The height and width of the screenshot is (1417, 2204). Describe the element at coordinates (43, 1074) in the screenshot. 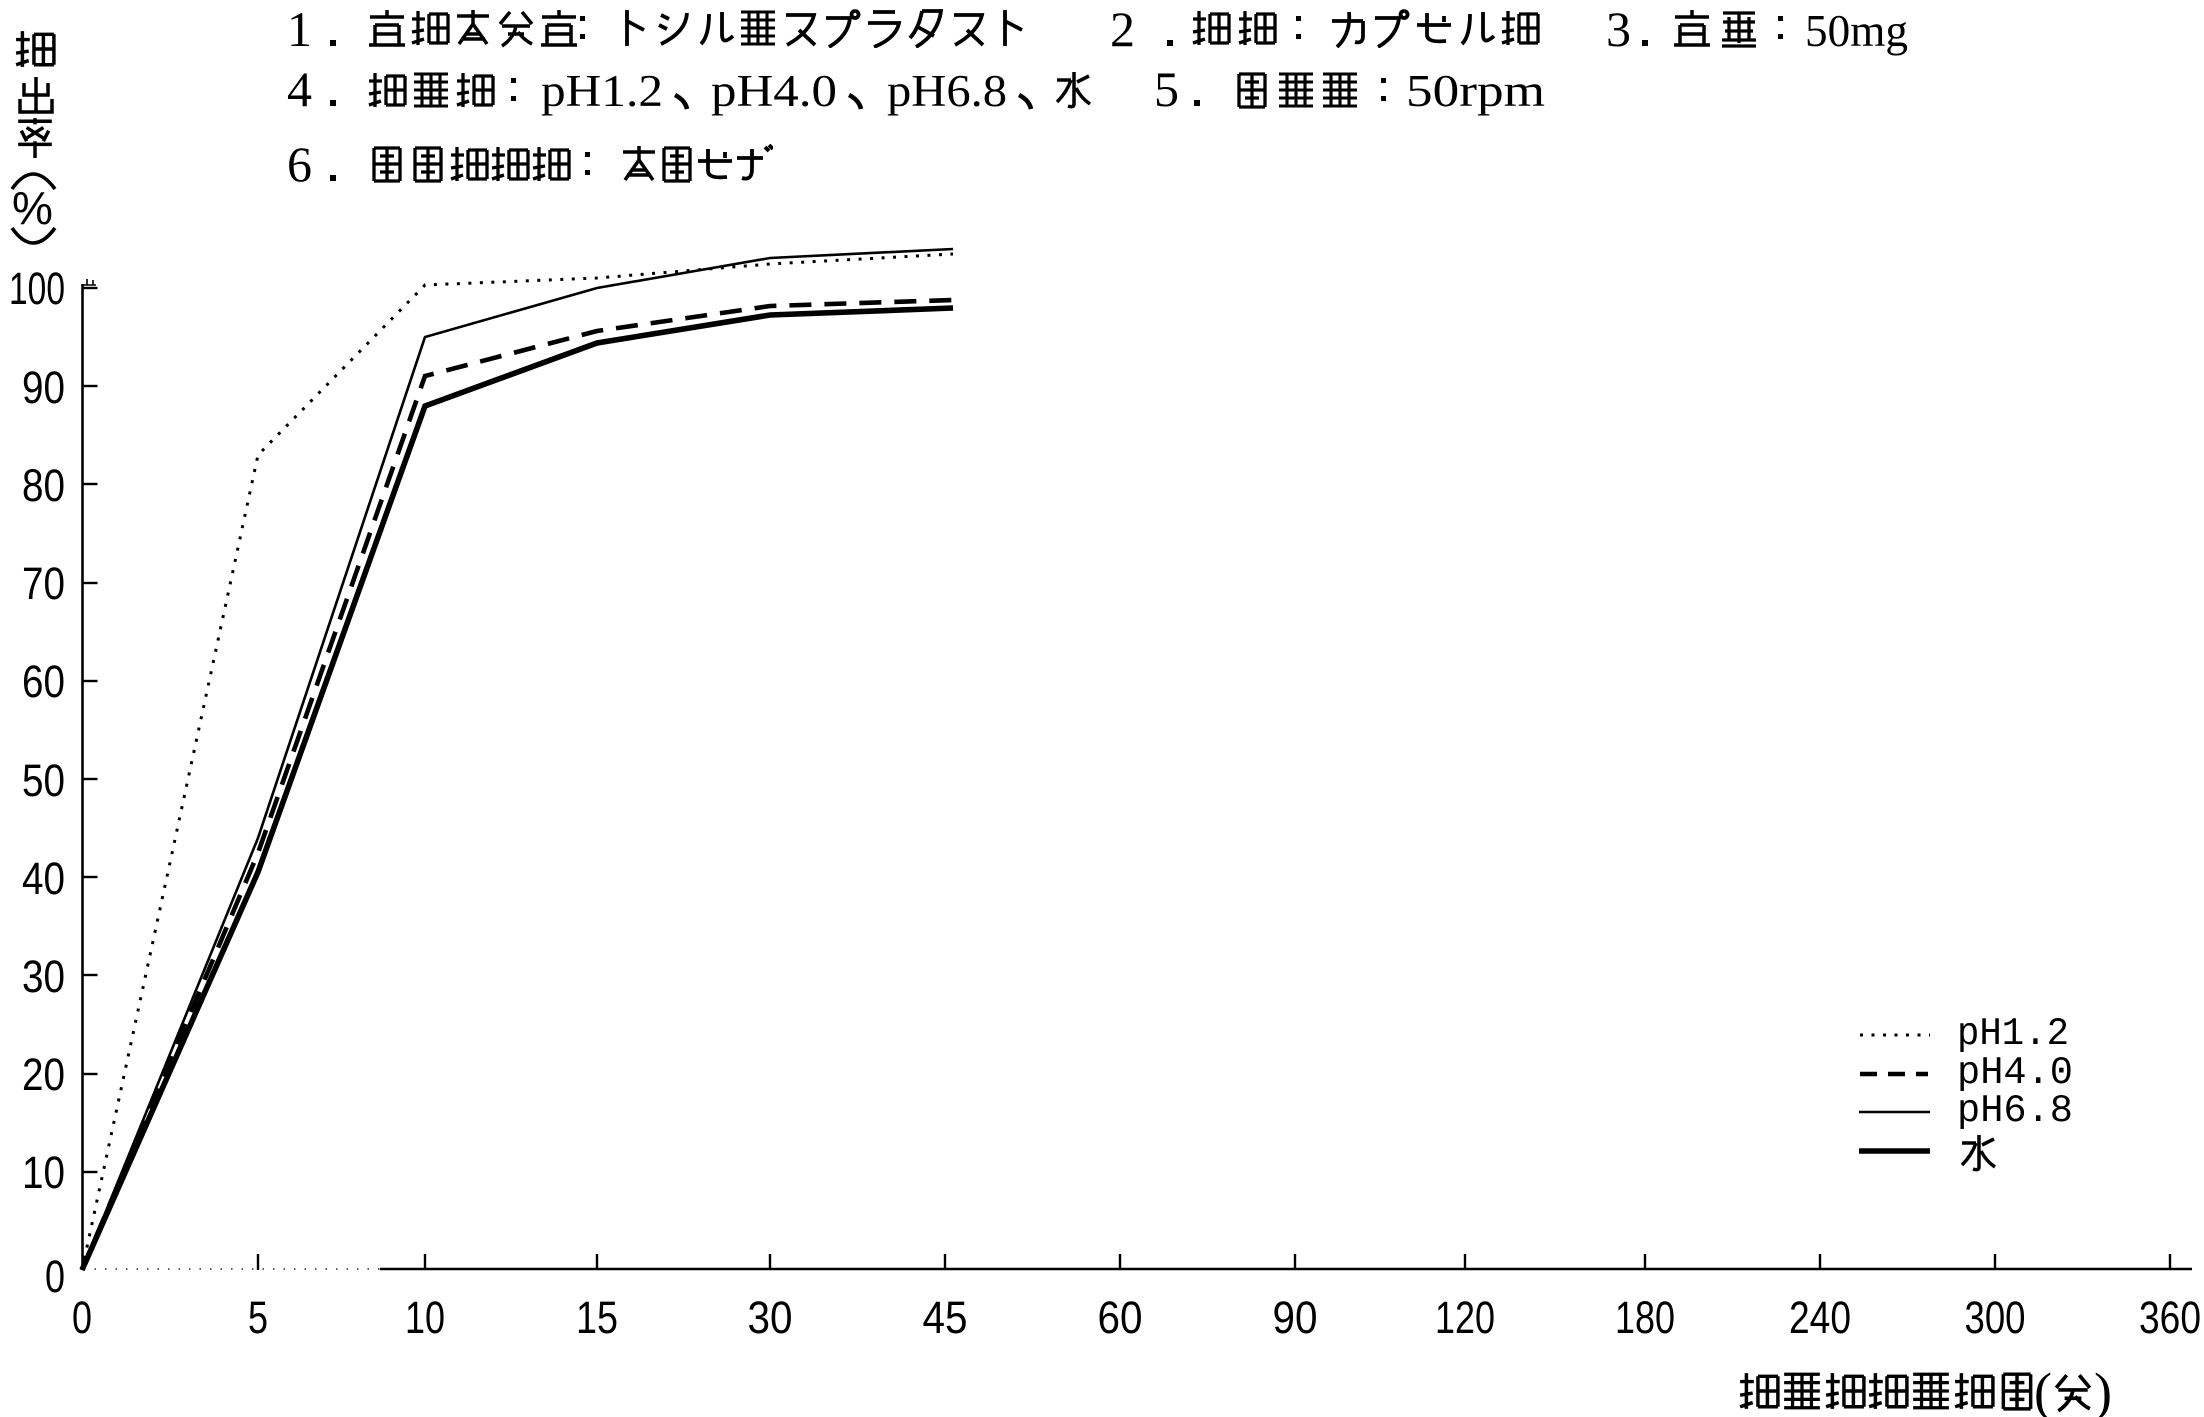

I see `svg-text: 20` at that location.